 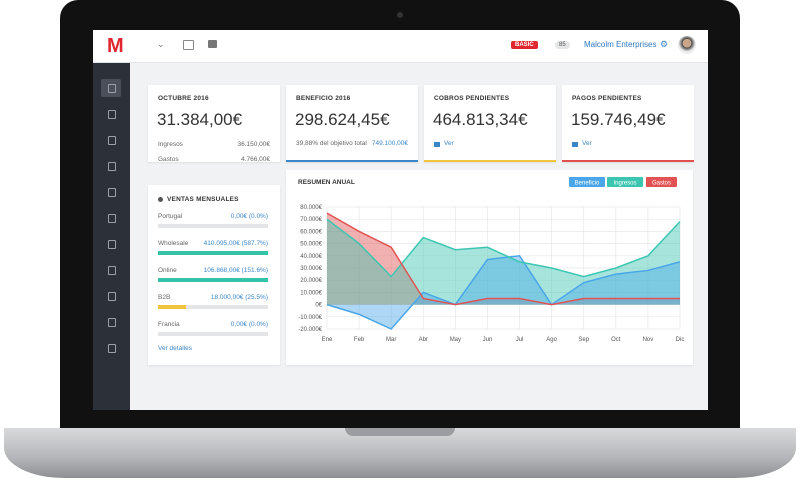 What do you see at coordinates (472, 98) in the screenshot?
I see `card-title: COBROS PENDIENTES` at bounding box center [472, 98].